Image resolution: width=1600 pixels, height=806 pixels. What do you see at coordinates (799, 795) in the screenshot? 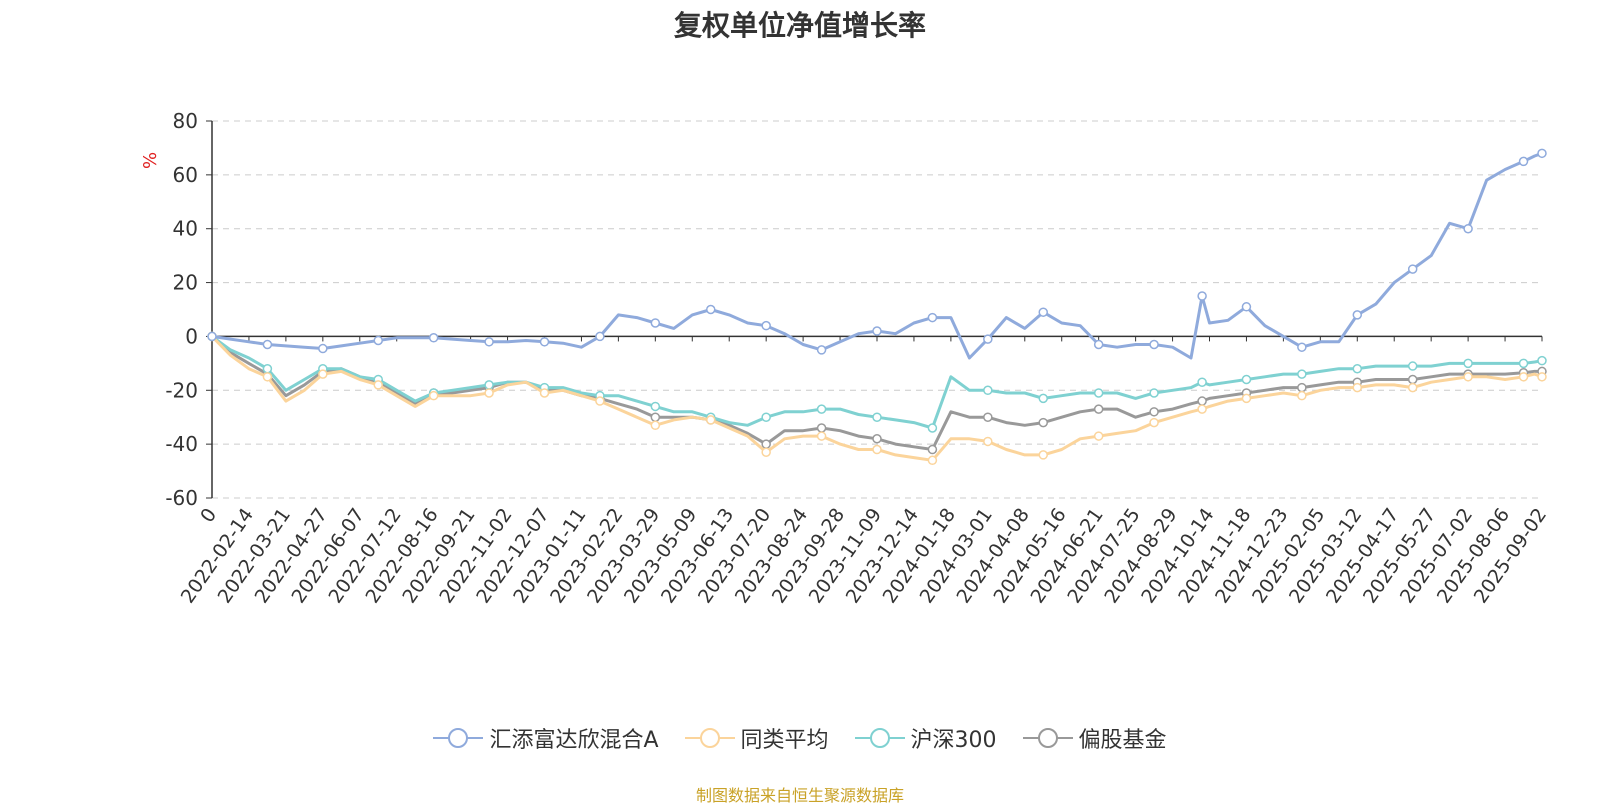
I see `data-source-note: 制图数据来自恒生聚源数据库` at bounding box center [799, 795].